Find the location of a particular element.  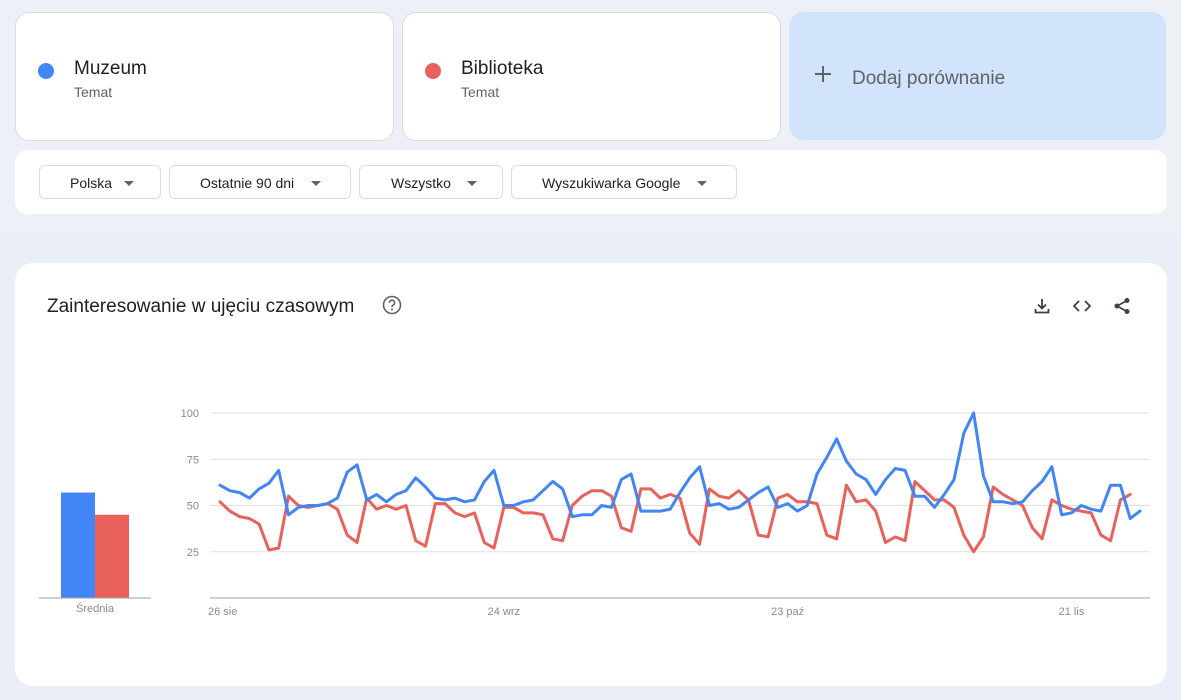

x-tick-label: 24 wrz is located at coordinates (504, 612).